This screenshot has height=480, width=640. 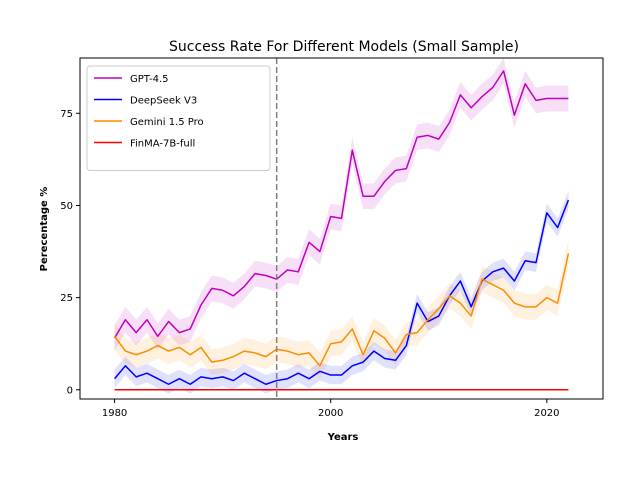 I want to click on legend-label: GPT-4.5, so click(x=149, y=79).